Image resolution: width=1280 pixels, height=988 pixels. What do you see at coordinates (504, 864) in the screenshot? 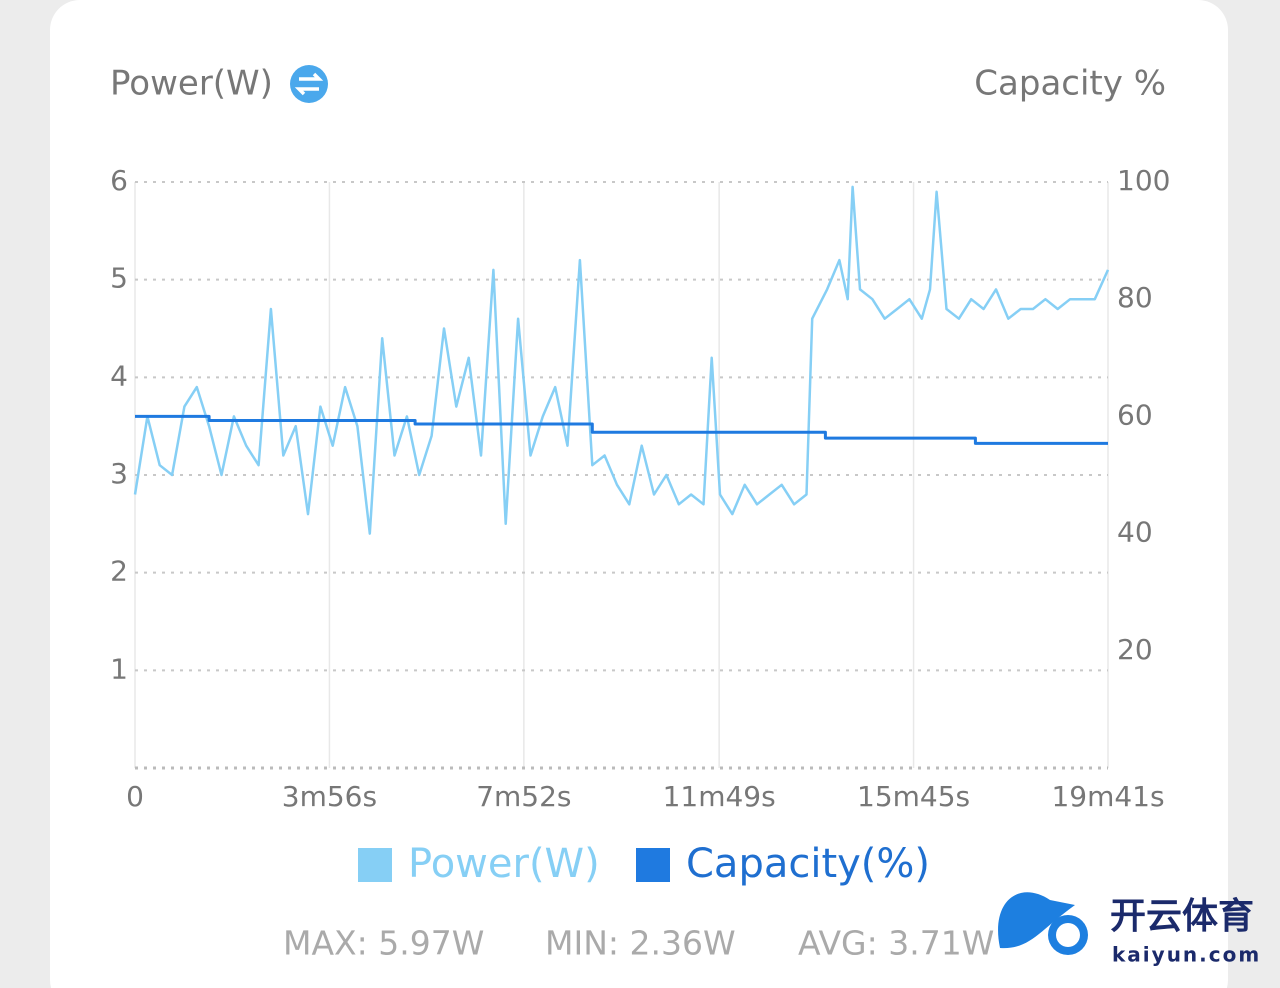
I see `legend-label: Power(W)` at bounding box center [504, 864].